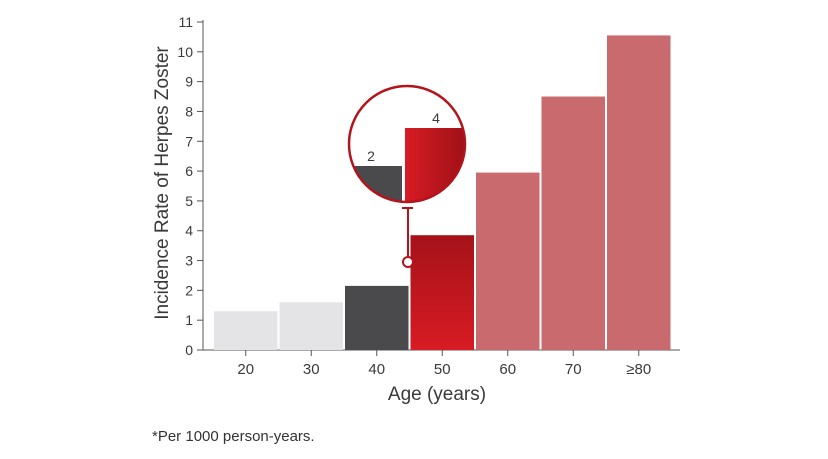 The image size is (828, 459). Describe the element at coordinates (437, 394) in the screenshot. I see `x-axis-label: Age (years)` at that location.